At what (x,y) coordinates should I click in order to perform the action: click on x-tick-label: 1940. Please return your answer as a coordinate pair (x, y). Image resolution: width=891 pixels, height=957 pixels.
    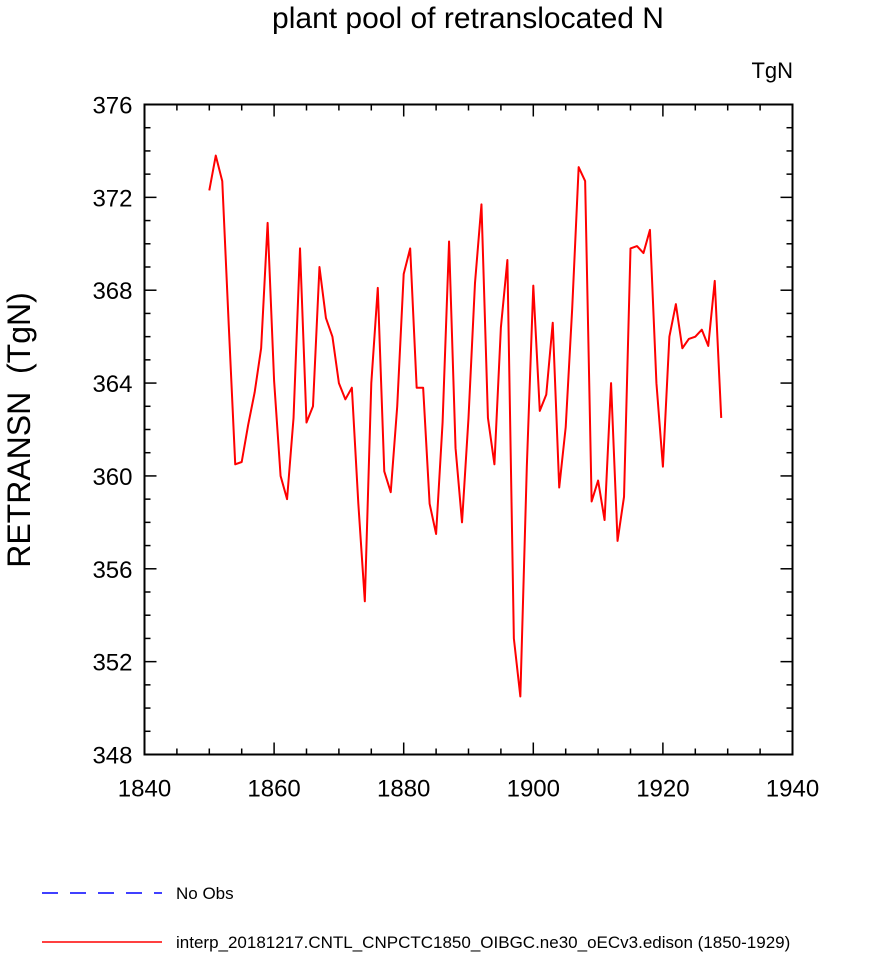
    Looking at the image, I should click on (792, 789).